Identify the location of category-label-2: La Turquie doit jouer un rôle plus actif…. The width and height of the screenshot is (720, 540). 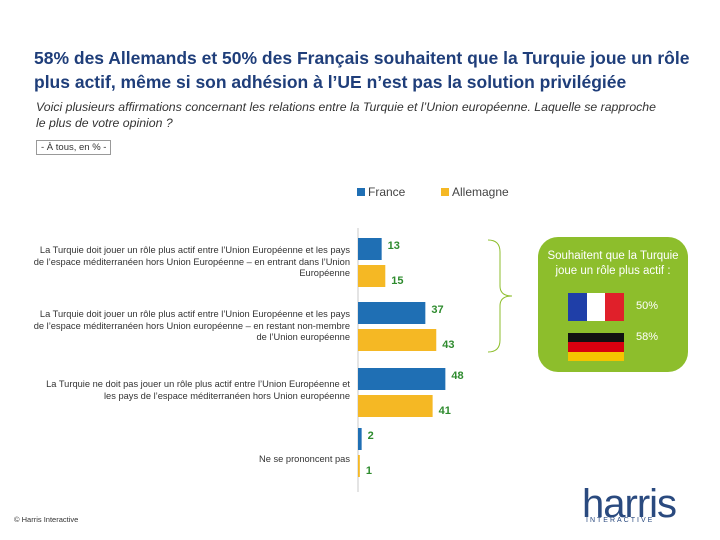
(191, 325).